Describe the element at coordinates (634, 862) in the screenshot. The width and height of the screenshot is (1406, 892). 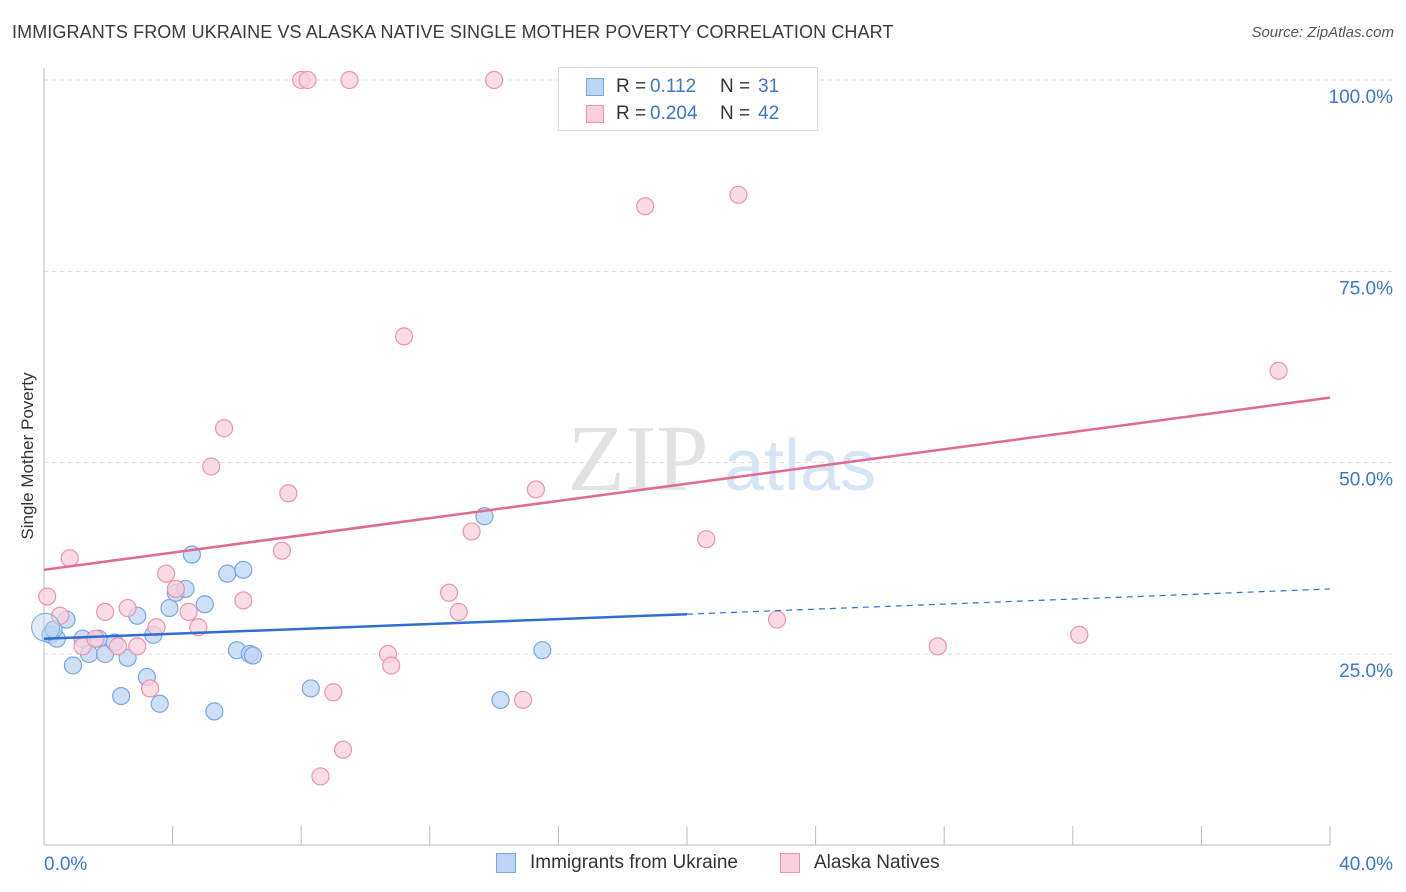
I see `legend-label-ukraine: Immigrants from Ukraine` at that location.